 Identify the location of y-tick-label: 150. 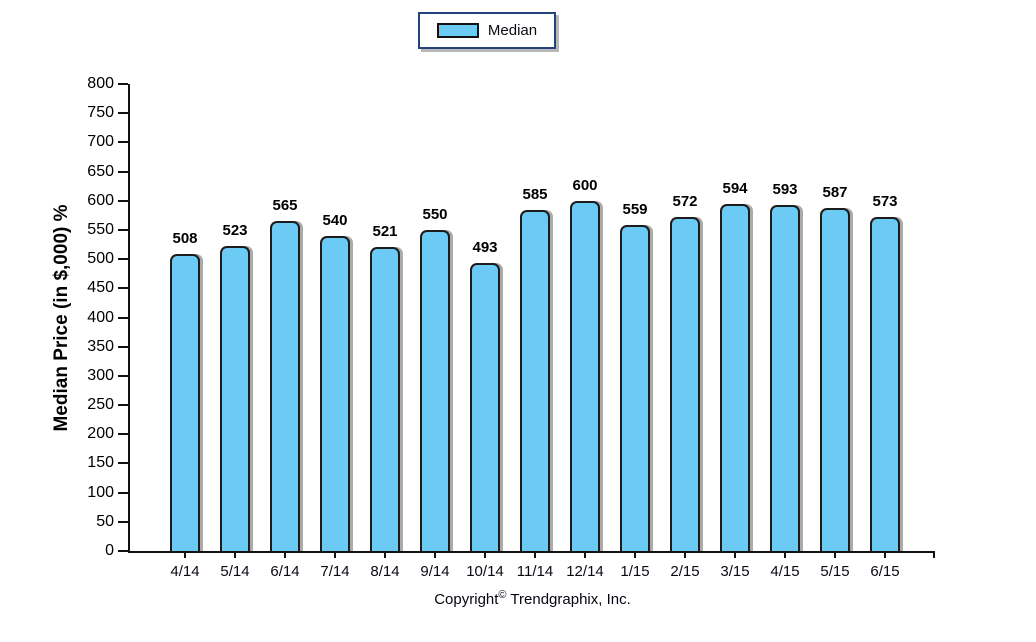
(100, 463).